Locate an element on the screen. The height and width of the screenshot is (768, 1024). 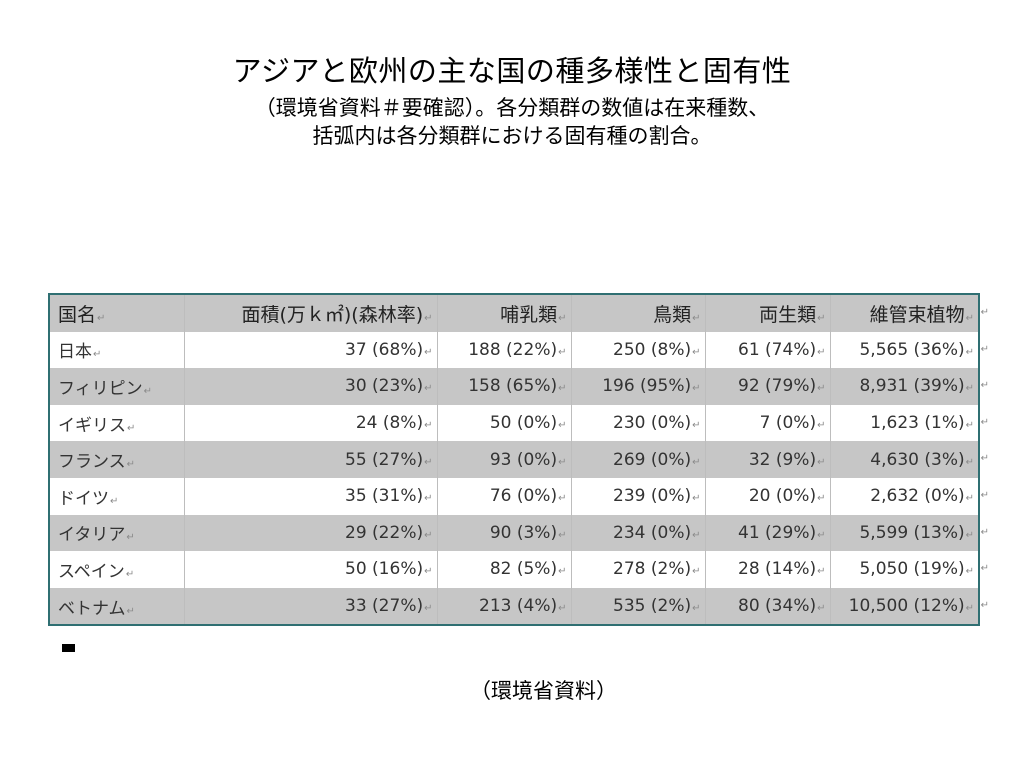
cell-vascular-plants: 5,599 (13%) is located at coordinates (904, 533).